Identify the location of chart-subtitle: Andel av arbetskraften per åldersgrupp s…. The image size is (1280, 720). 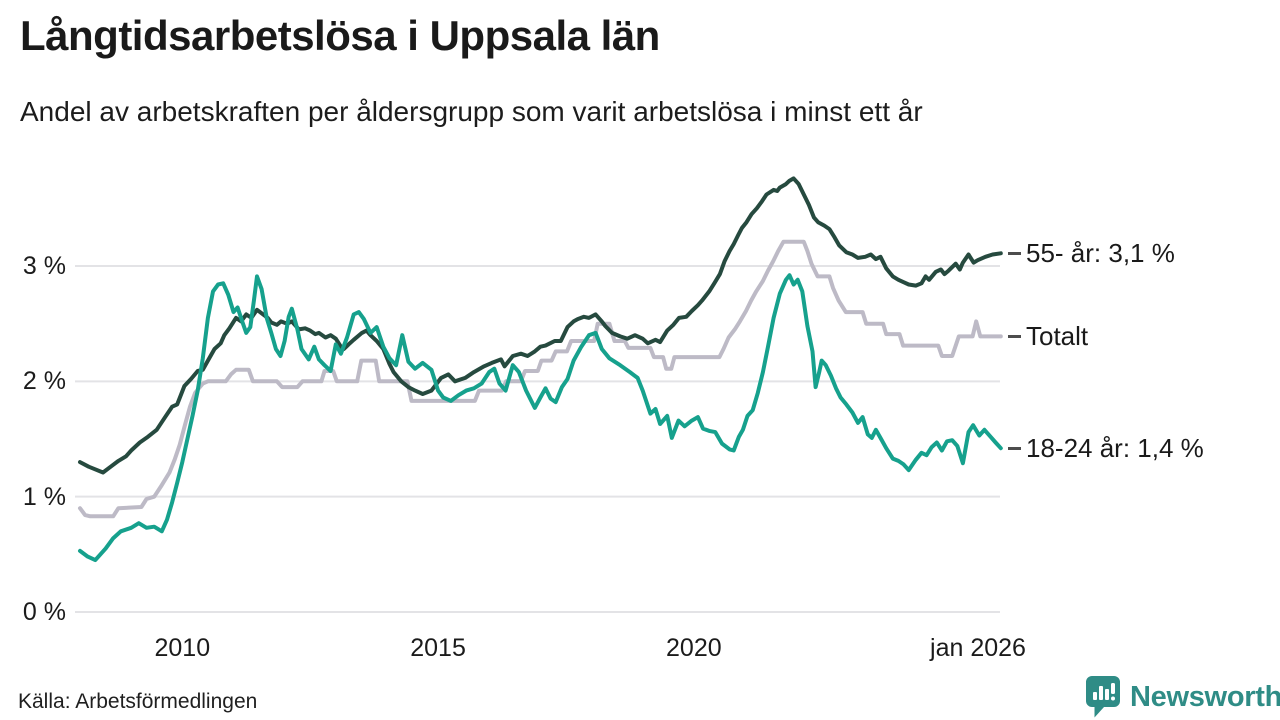
(471, 111).